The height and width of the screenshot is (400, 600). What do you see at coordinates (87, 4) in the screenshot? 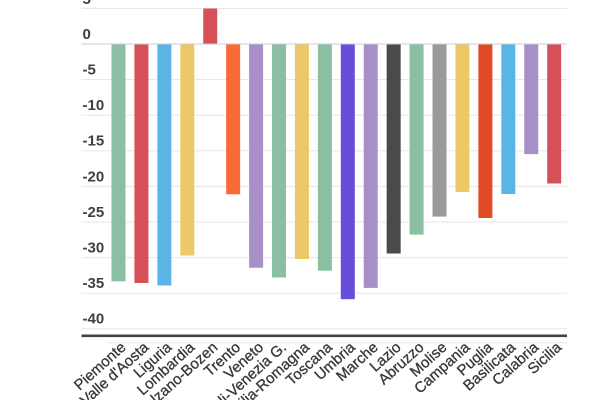
I see `svg-text: 5` at bounding box center [87, 4].